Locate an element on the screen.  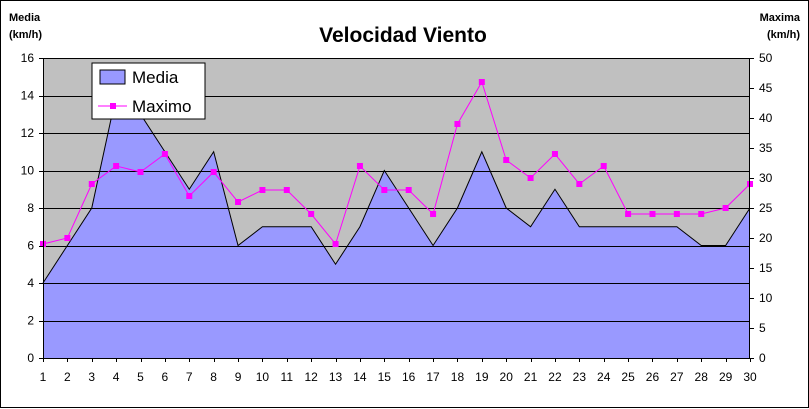
x-tick-label-9: 9 is located at coordinates (238, 377).